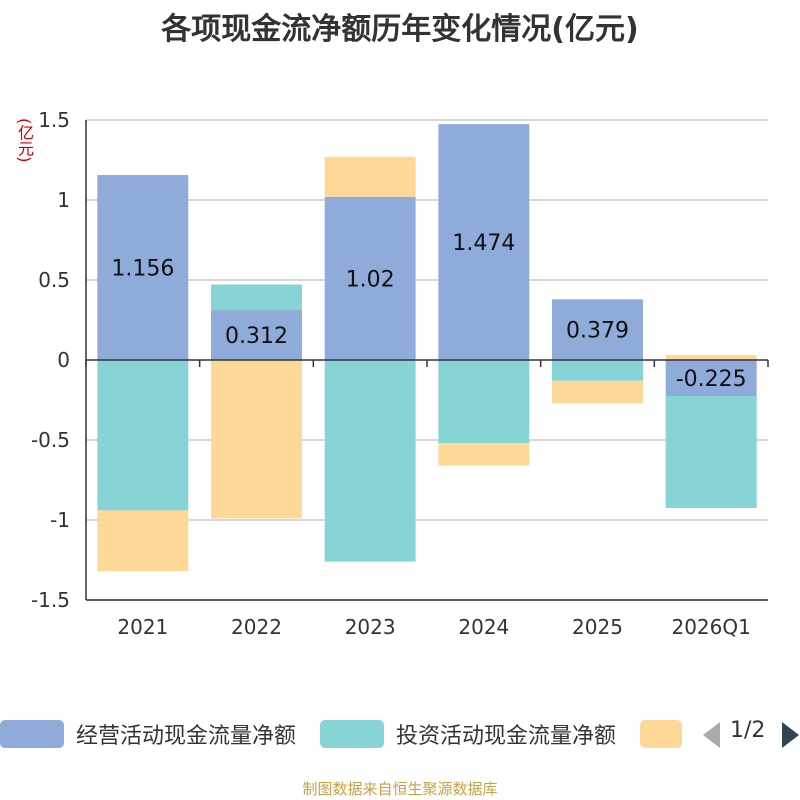  I want to click on legend-next-page-icon, so click(790, 735).